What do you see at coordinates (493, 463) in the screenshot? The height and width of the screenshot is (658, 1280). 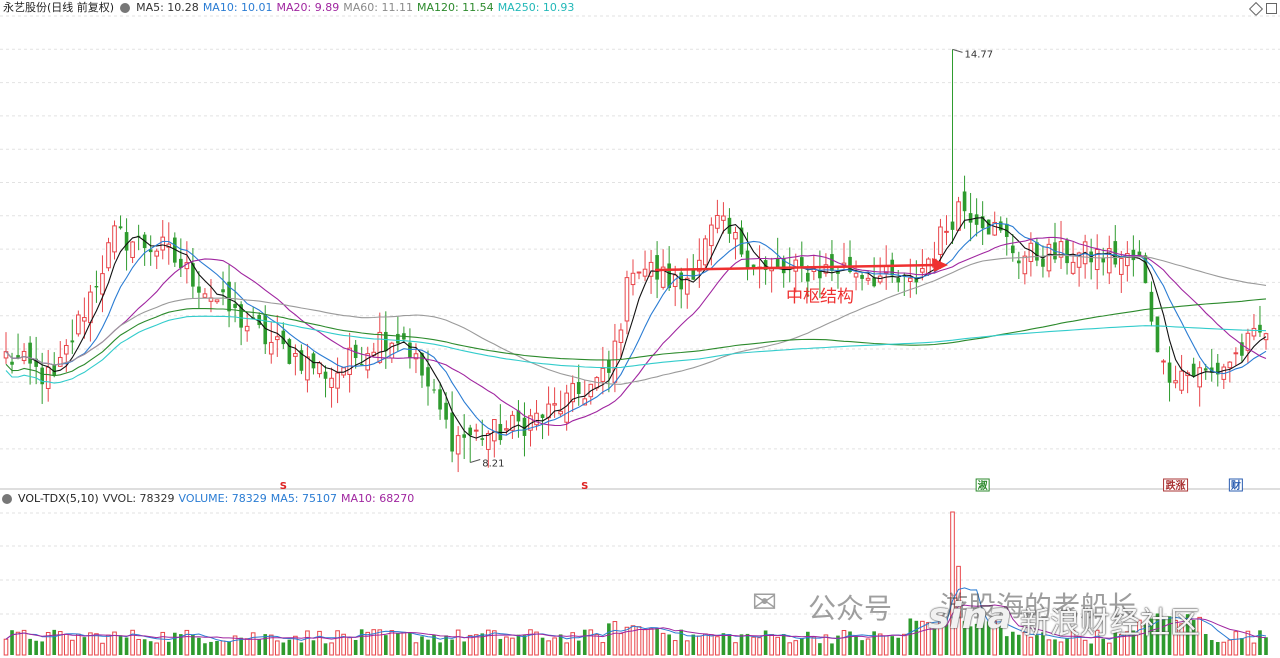 I see `low-price-label: 8.21` at bounding box center [493, 463].